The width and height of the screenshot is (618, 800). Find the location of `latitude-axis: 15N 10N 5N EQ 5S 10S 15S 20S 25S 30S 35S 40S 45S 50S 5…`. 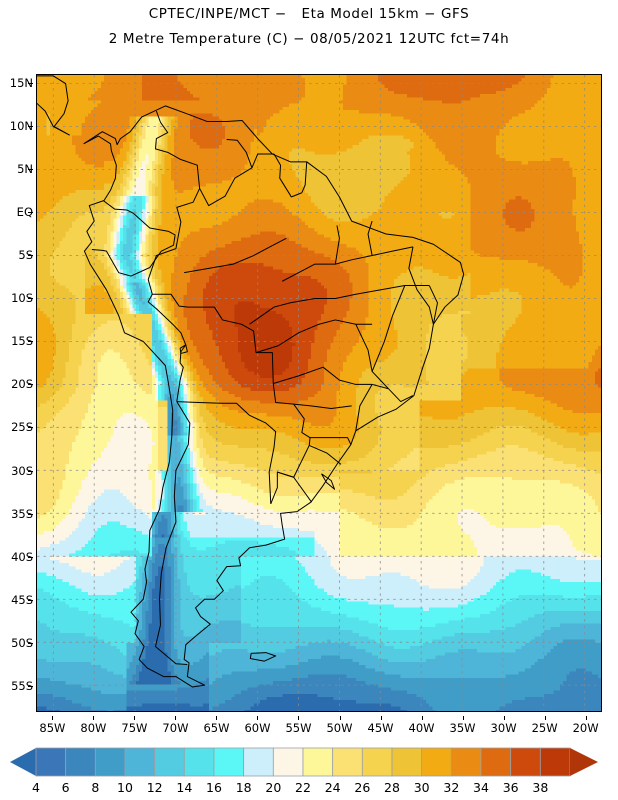

latitude-axis: 15N 10N 5N EQ 5S 10S 15S 20S 25S 30S 35S 40S 45S 50S 5… is located at coordinates (16, 393).